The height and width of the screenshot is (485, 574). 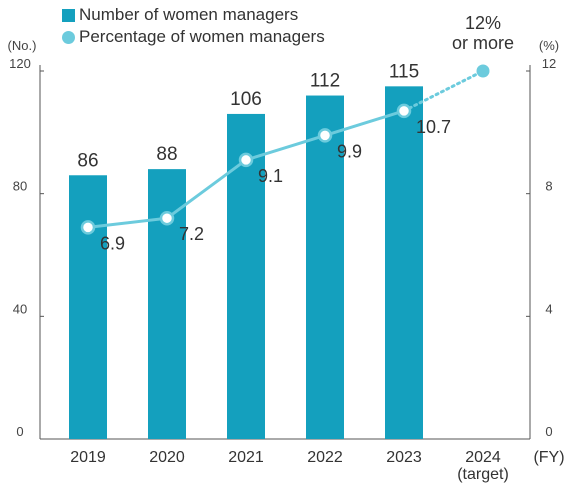 I want to click on legend-bar-swatch, so click(x=68, y=15).